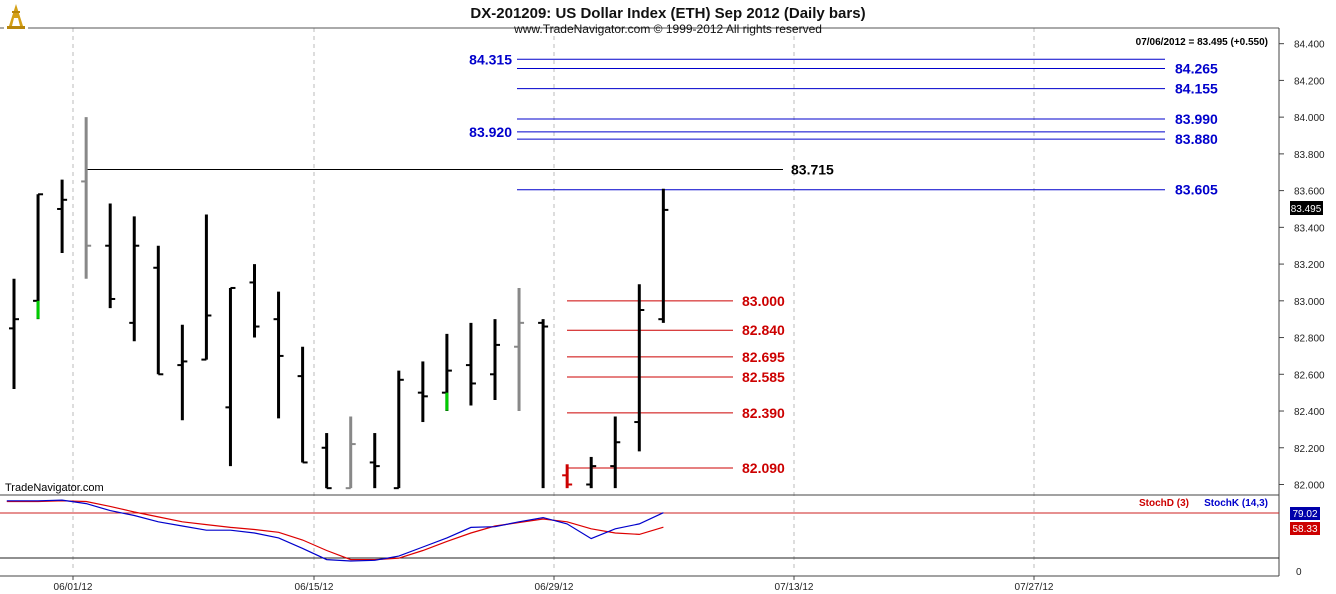  What do you see at coordinates (490, 132) in the screenshot?
I see `level-label: 83.920` at bounding box center [490, 132].